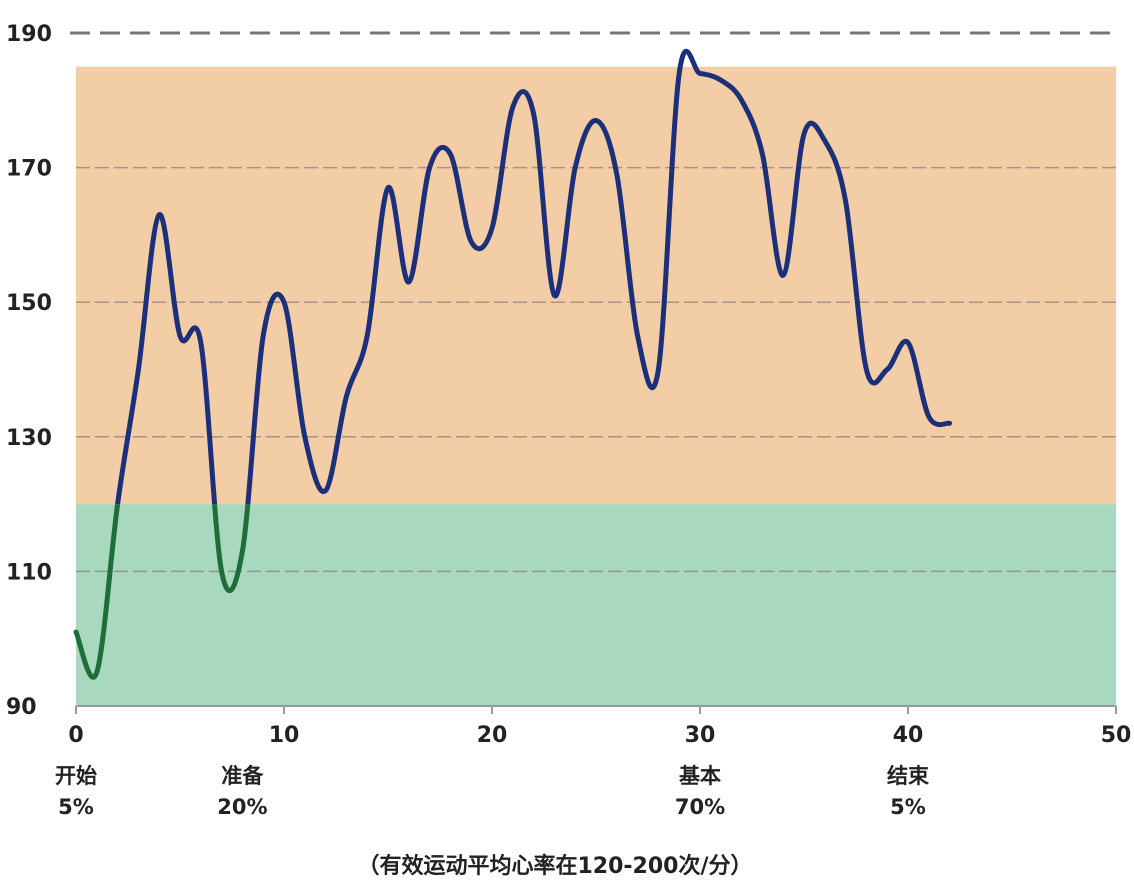 The width and height of the screenshot is (1134, 883). Describe the element at coordinates (596, 709) in the screenshot. I see `axes` at that location.